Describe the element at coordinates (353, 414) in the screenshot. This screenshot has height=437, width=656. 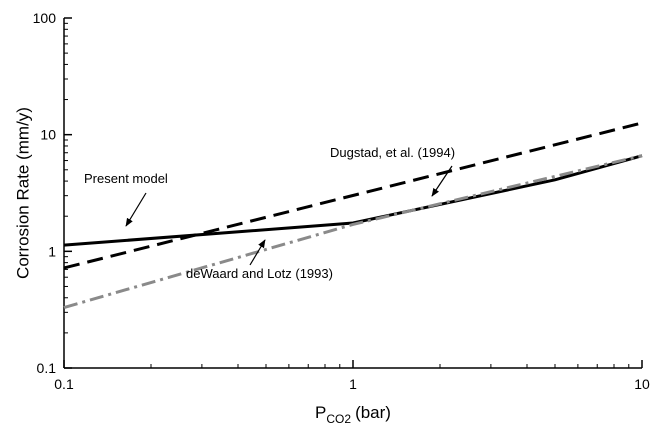
I see `x-axis-label: PCO2 (bar)` at that location.